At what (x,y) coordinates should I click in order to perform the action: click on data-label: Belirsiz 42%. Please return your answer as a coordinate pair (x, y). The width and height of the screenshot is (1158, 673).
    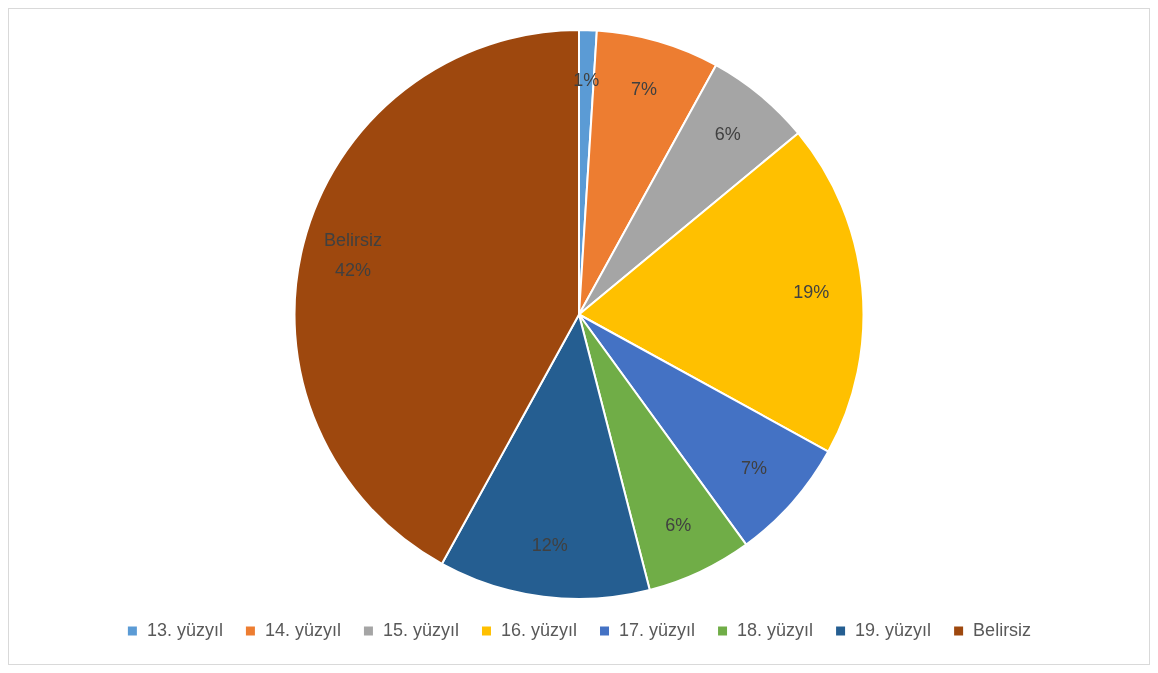
    Looking at the image, I should click on (353, 255).